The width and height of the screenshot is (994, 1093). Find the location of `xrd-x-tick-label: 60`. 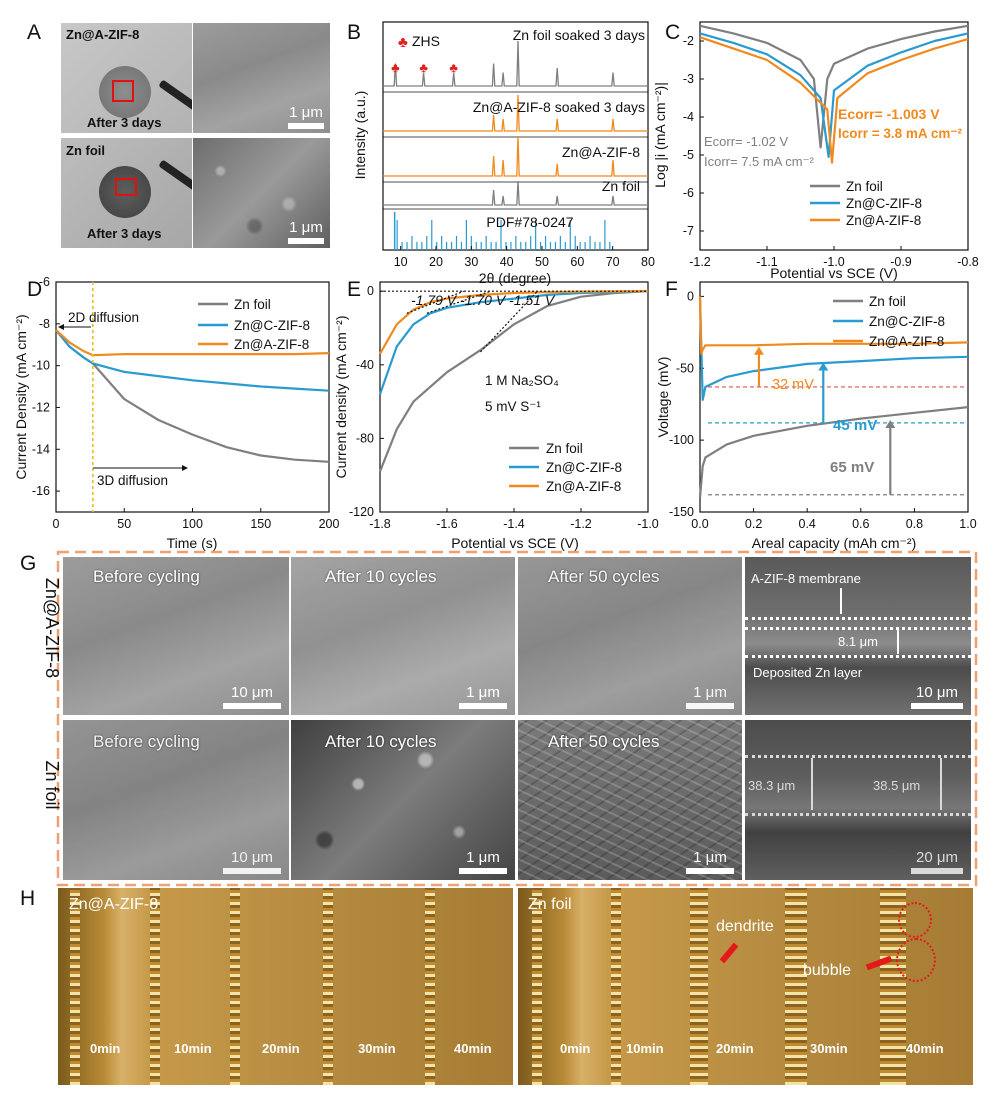

xrd-x-tick-label: 60 is located at coordinates (577, 262).